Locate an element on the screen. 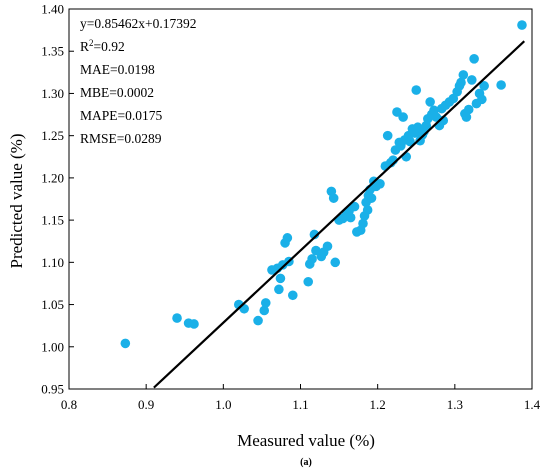 Image resolution: width=550 pixels, height=471 pixels. x-tick-label: 1.4 is located at coordinates (532, 404).